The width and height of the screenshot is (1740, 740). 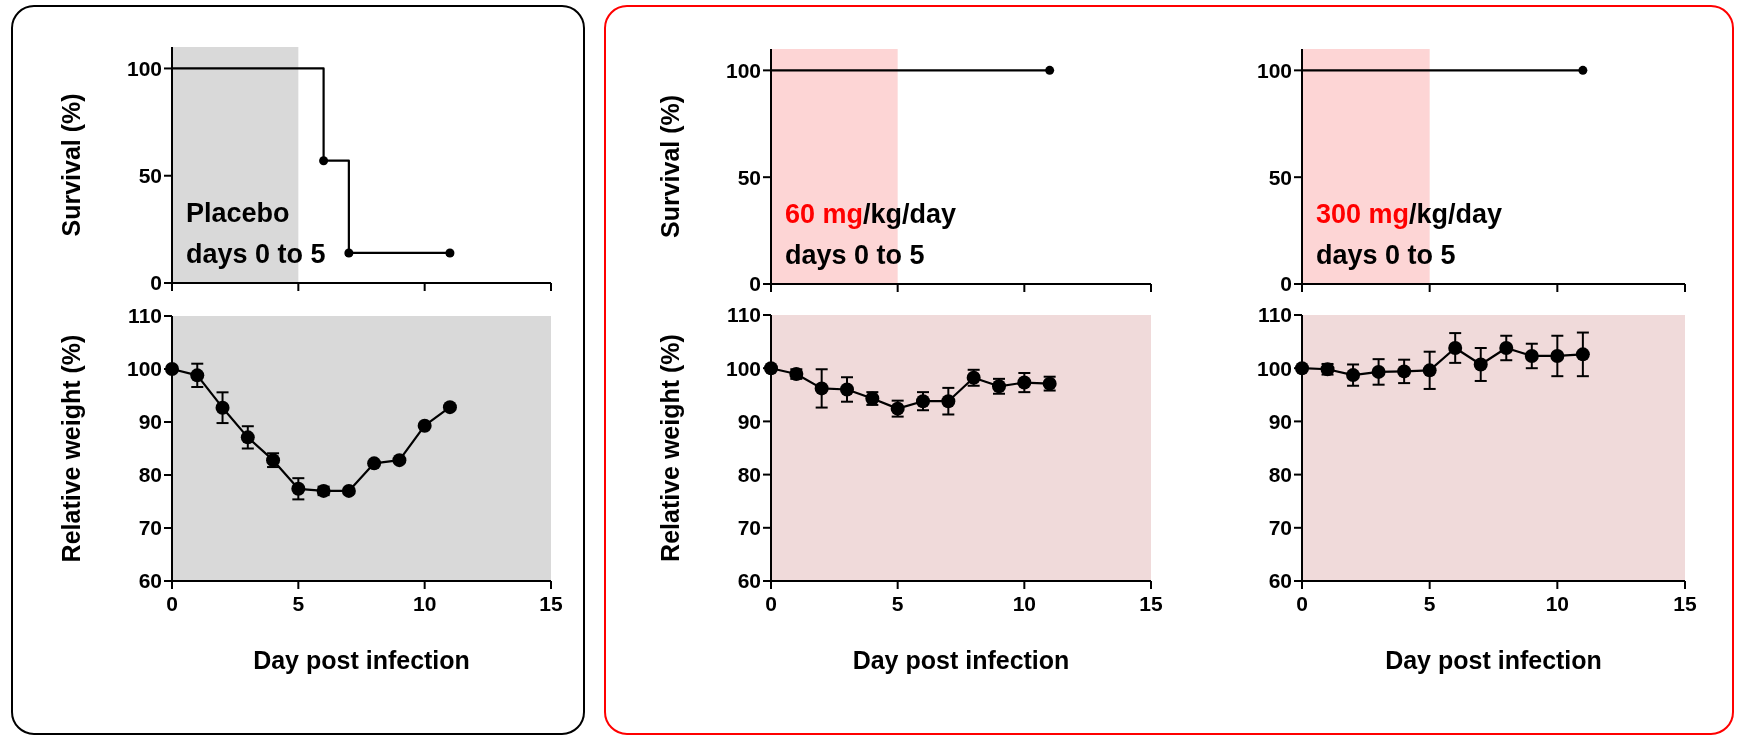 What do you see at coordinates (1363, 214) in the screenshot?
I see `band-label: 300 mg` at bounding box center [1363, 214].